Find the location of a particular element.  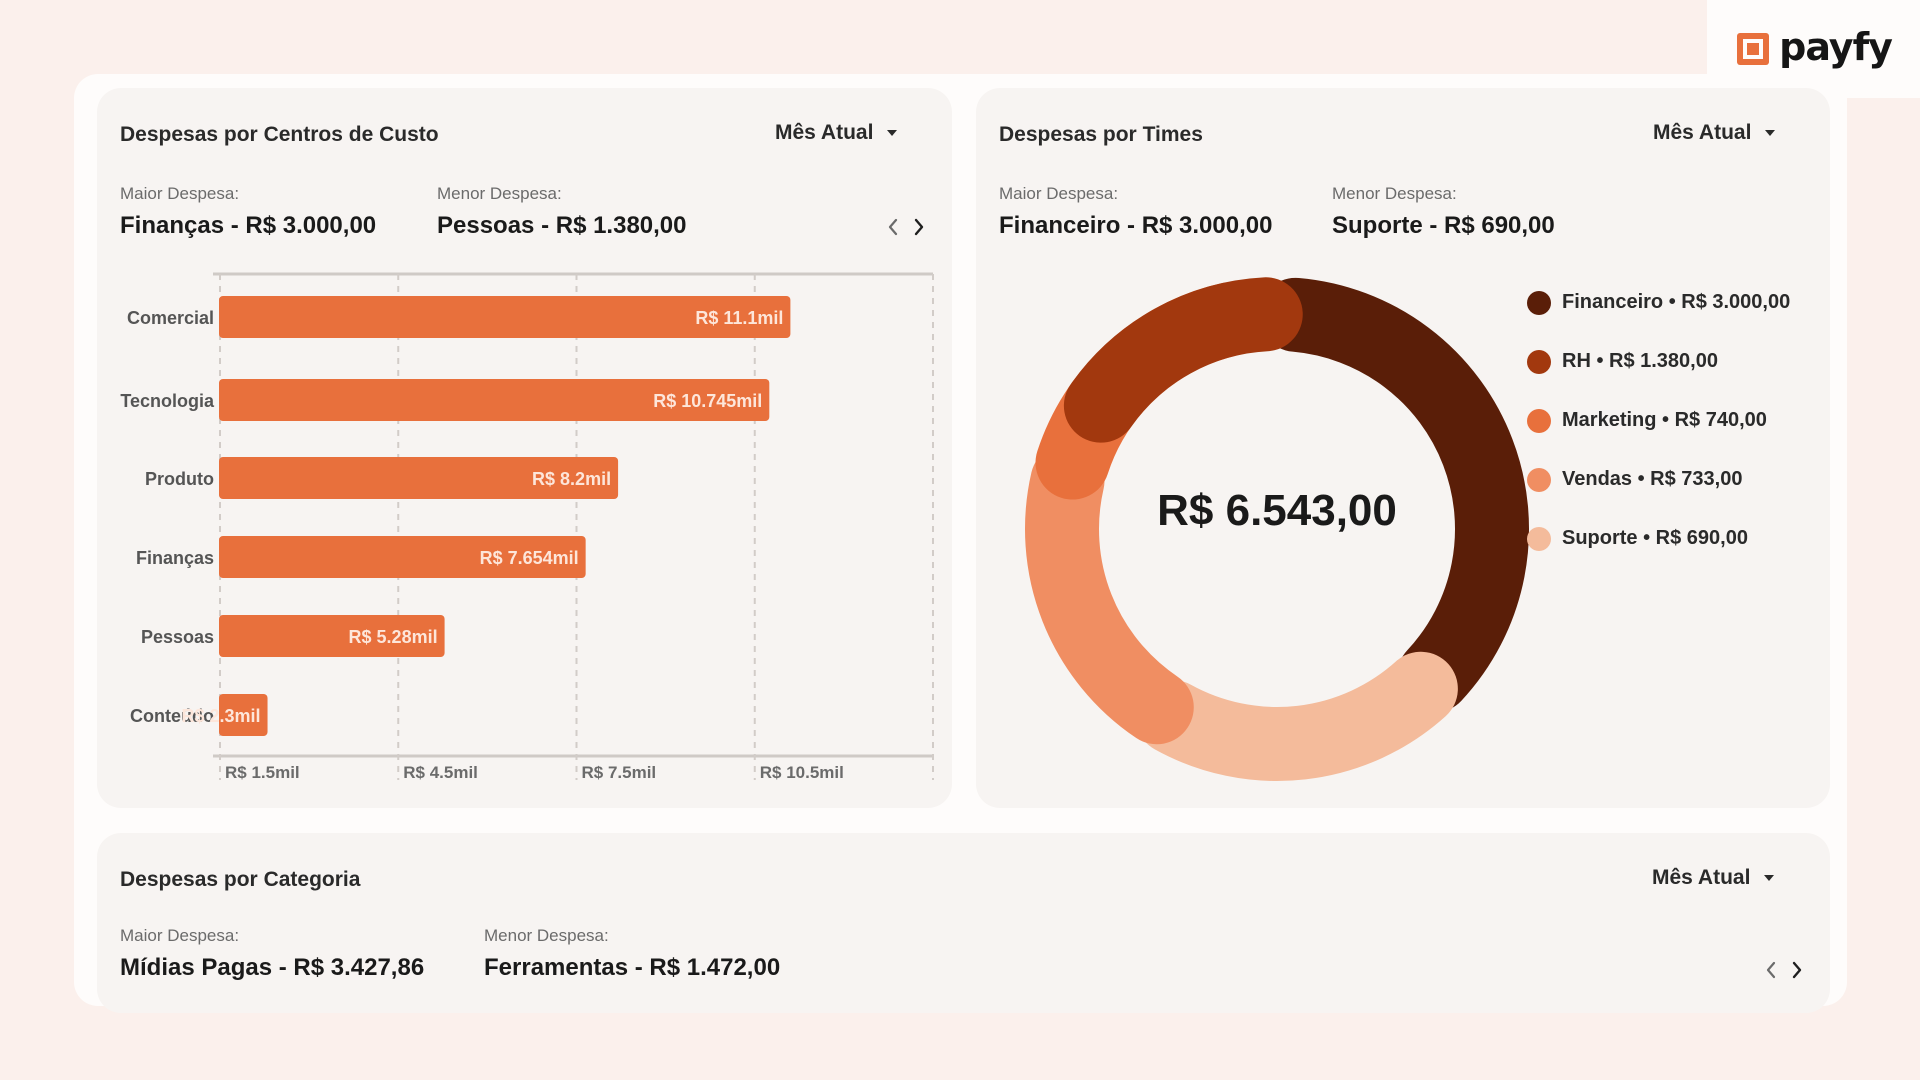

x-tick-label: R$ 7.5mil is located at coordinates (619, 772).